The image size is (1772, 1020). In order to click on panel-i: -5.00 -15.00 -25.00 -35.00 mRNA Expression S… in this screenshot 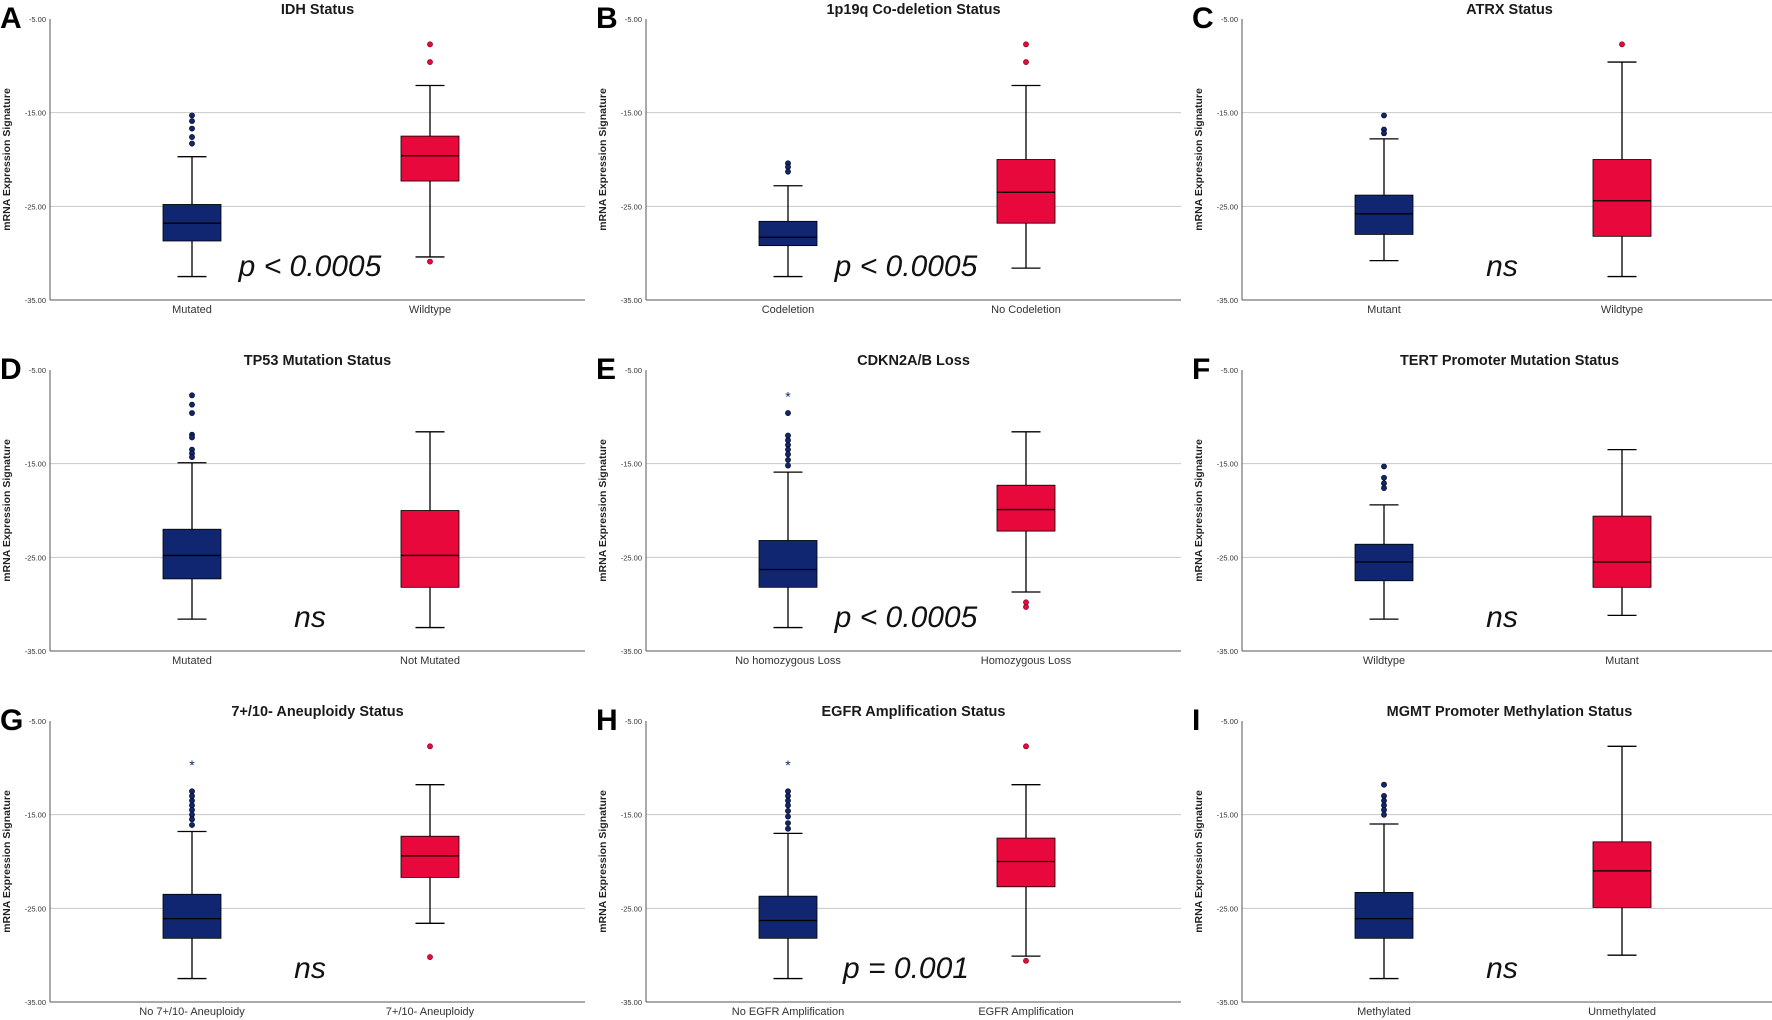, I will do `click(1482, 861)`.